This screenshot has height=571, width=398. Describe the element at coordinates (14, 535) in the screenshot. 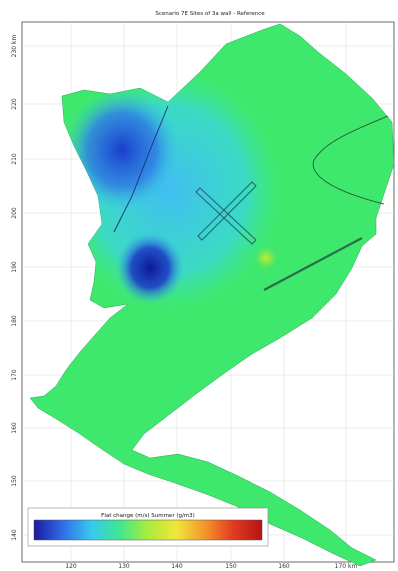

I see `y-tick-label: 140` at that location.